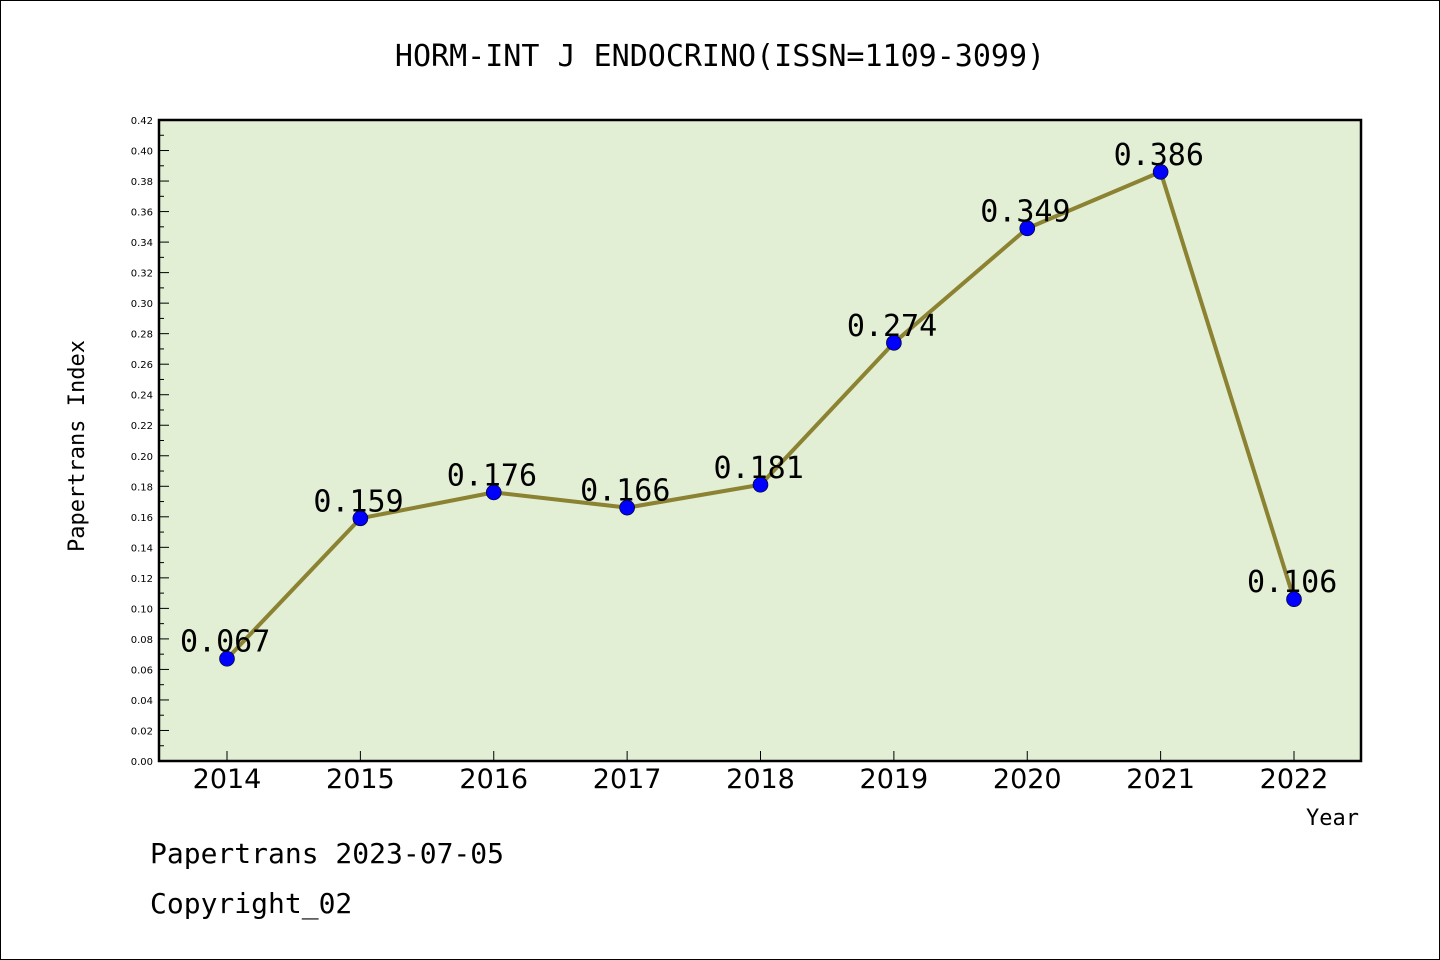  What do you see at coordinates (142, 426) in the screenshot?
I see `y-tick-label: 0.22` at bounding box center [142, 426].